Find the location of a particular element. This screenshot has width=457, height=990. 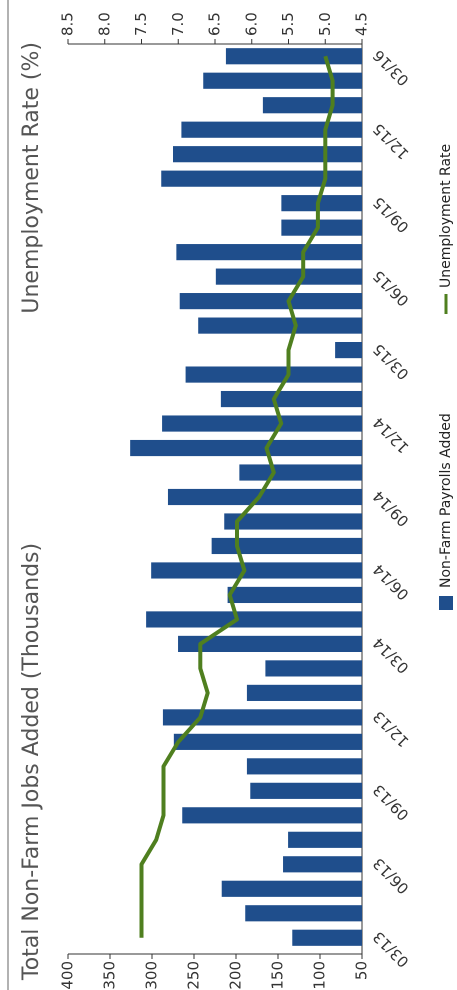

y-tick-label: 300 is located at coordinates (152, 975).